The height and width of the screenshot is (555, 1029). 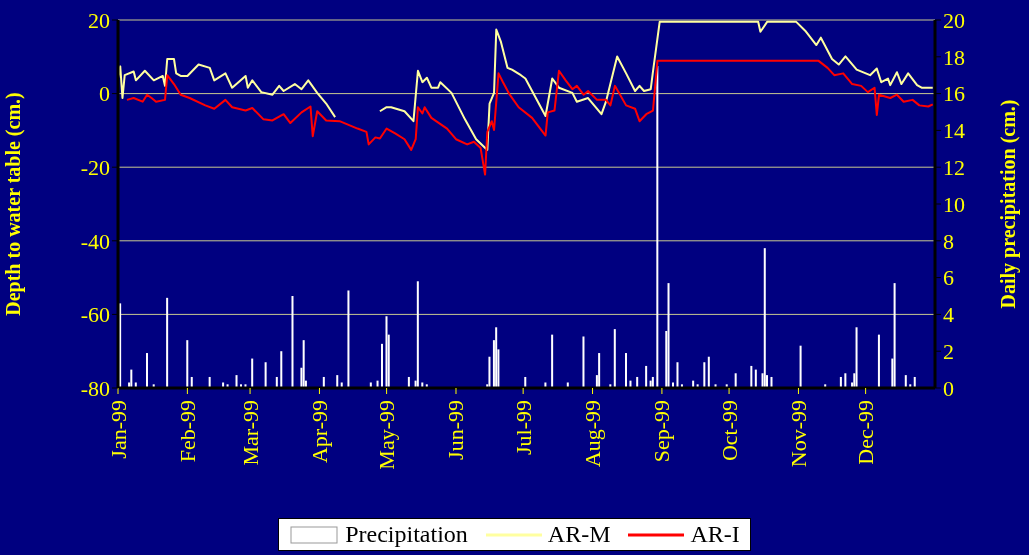 What do you see at coordinates (187, 431) in the screenshot?
I see `x-tick-label: Feb-99` at bounding box center [187, 431].